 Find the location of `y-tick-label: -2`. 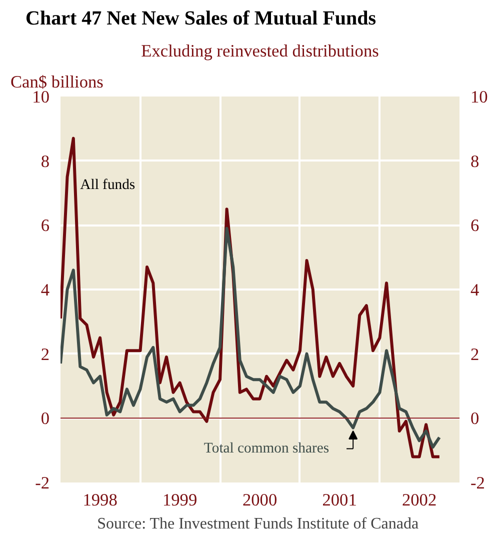

y-tick-label: -2 is located at coordinates (42, 483).